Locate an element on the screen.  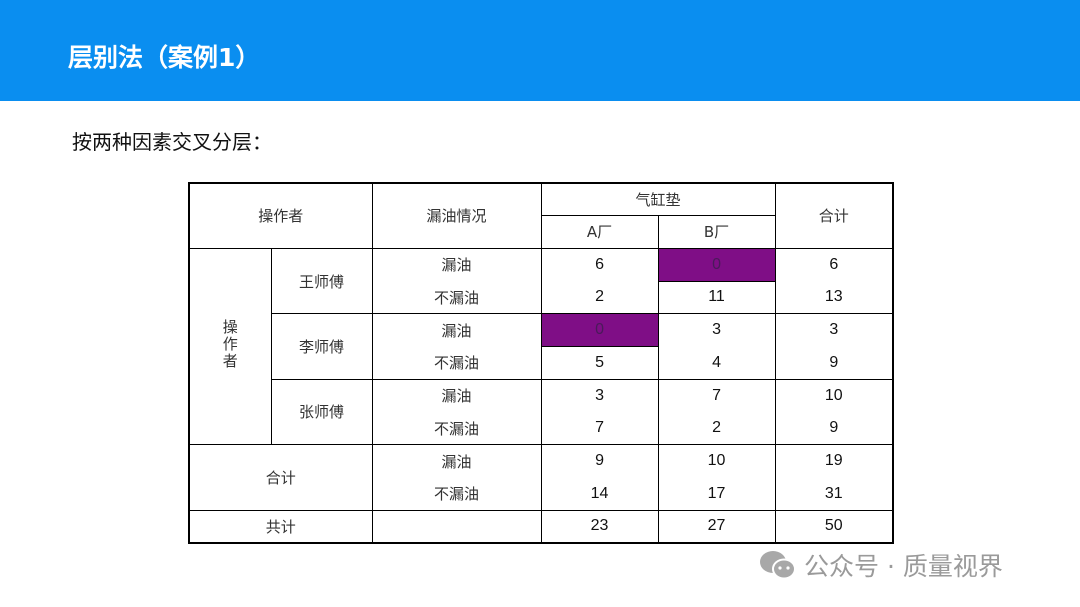
cell-total: 6 is located at coordinates (834, 264).